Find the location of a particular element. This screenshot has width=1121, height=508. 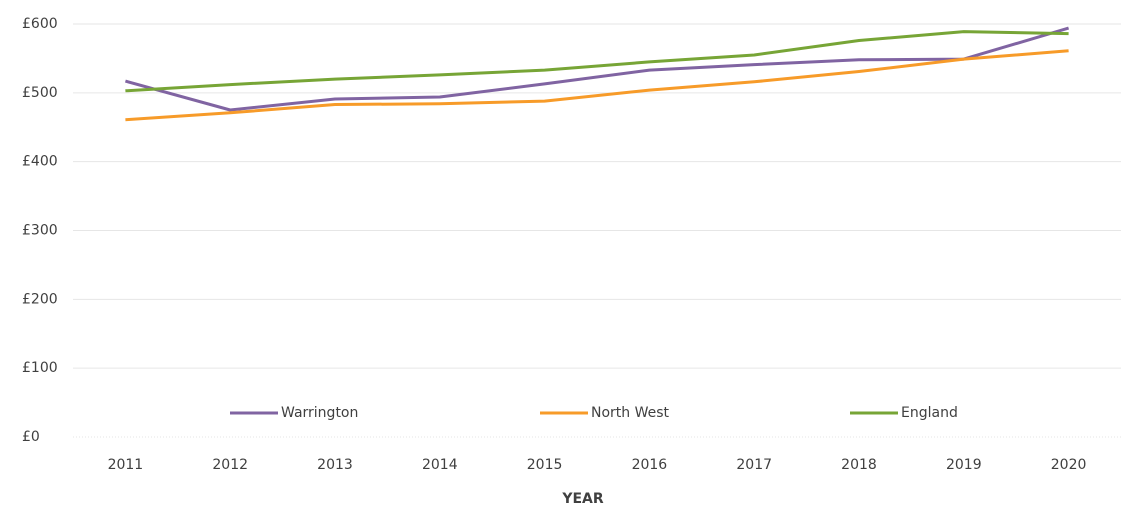

x-tick-label: 2016 is located at coordinates (650, 465).